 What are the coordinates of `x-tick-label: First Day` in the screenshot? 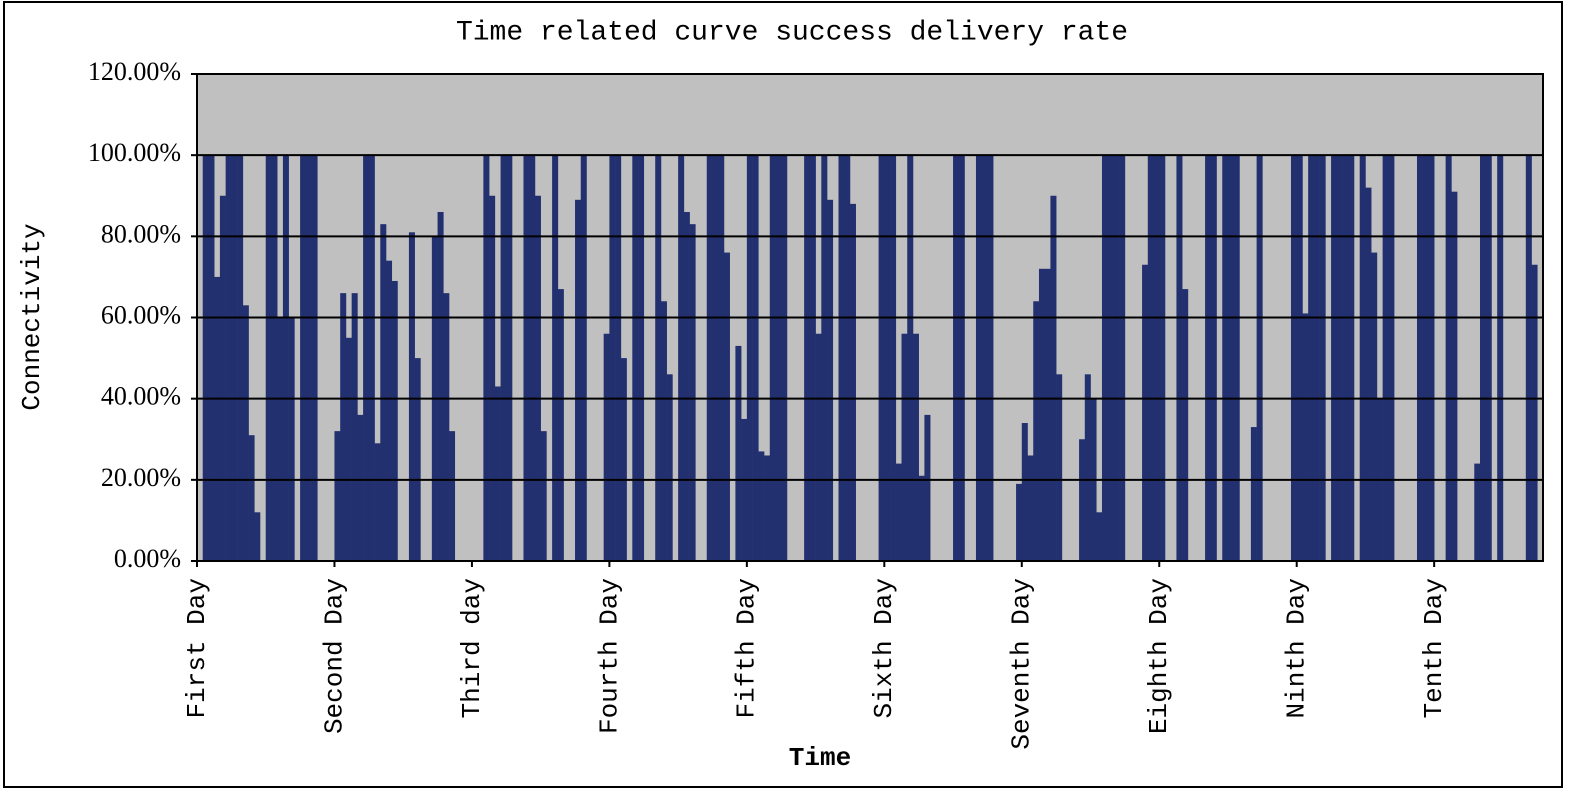 It's located at (197, 648).